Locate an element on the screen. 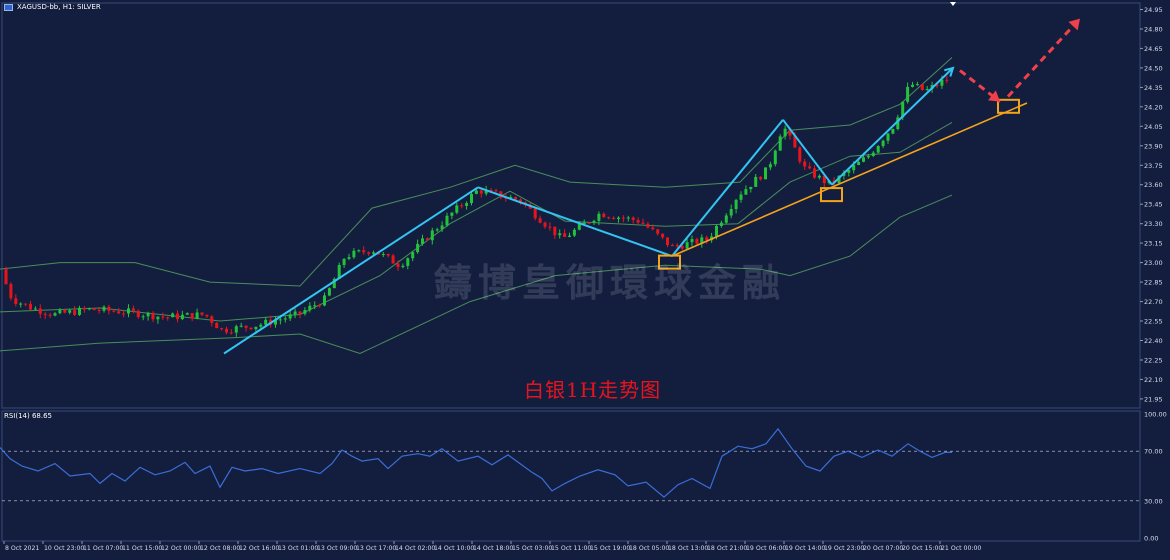 This screenshot has width=1170, height=560. time-tick-label: 15 Oct 19:00 is located at coordinates (610, 548).